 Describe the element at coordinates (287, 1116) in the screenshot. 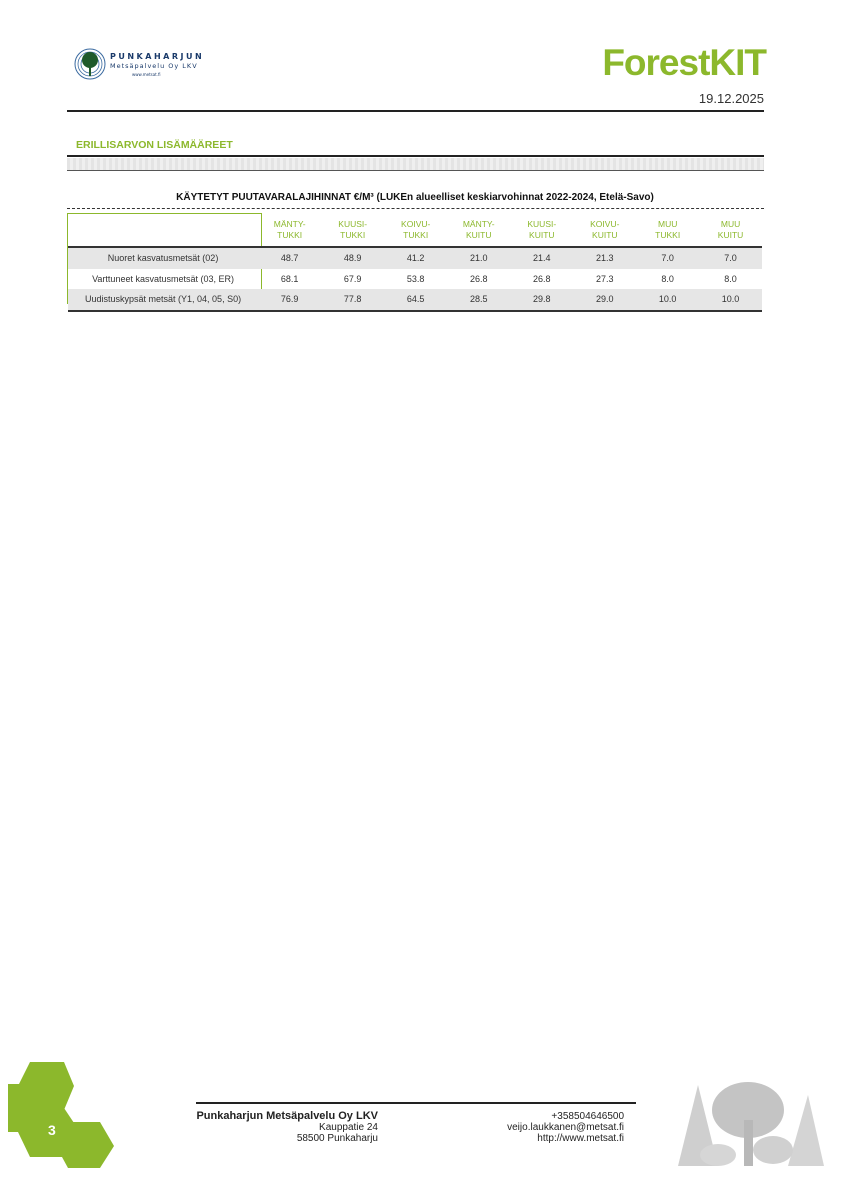

I see `footer-company: Punkaharjun Metsäpalvelu Oy LKV` at that location.